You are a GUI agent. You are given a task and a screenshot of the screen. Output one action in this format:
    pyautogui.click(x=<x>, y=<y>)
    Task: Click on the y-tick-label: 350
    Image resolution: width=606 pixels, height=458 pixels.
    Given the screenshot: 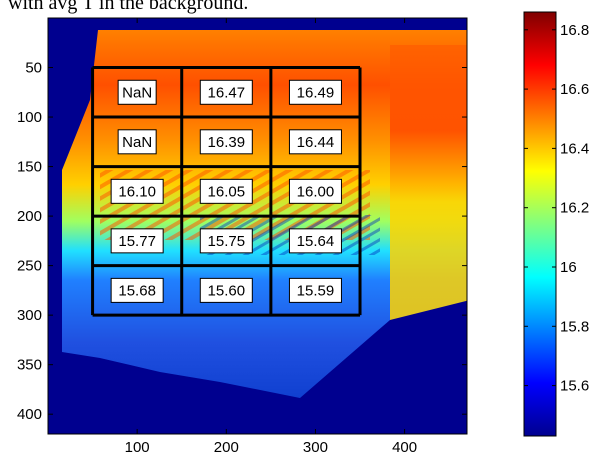 What is the action you would take?
    pyautogui.click(x=29, y=365)
    